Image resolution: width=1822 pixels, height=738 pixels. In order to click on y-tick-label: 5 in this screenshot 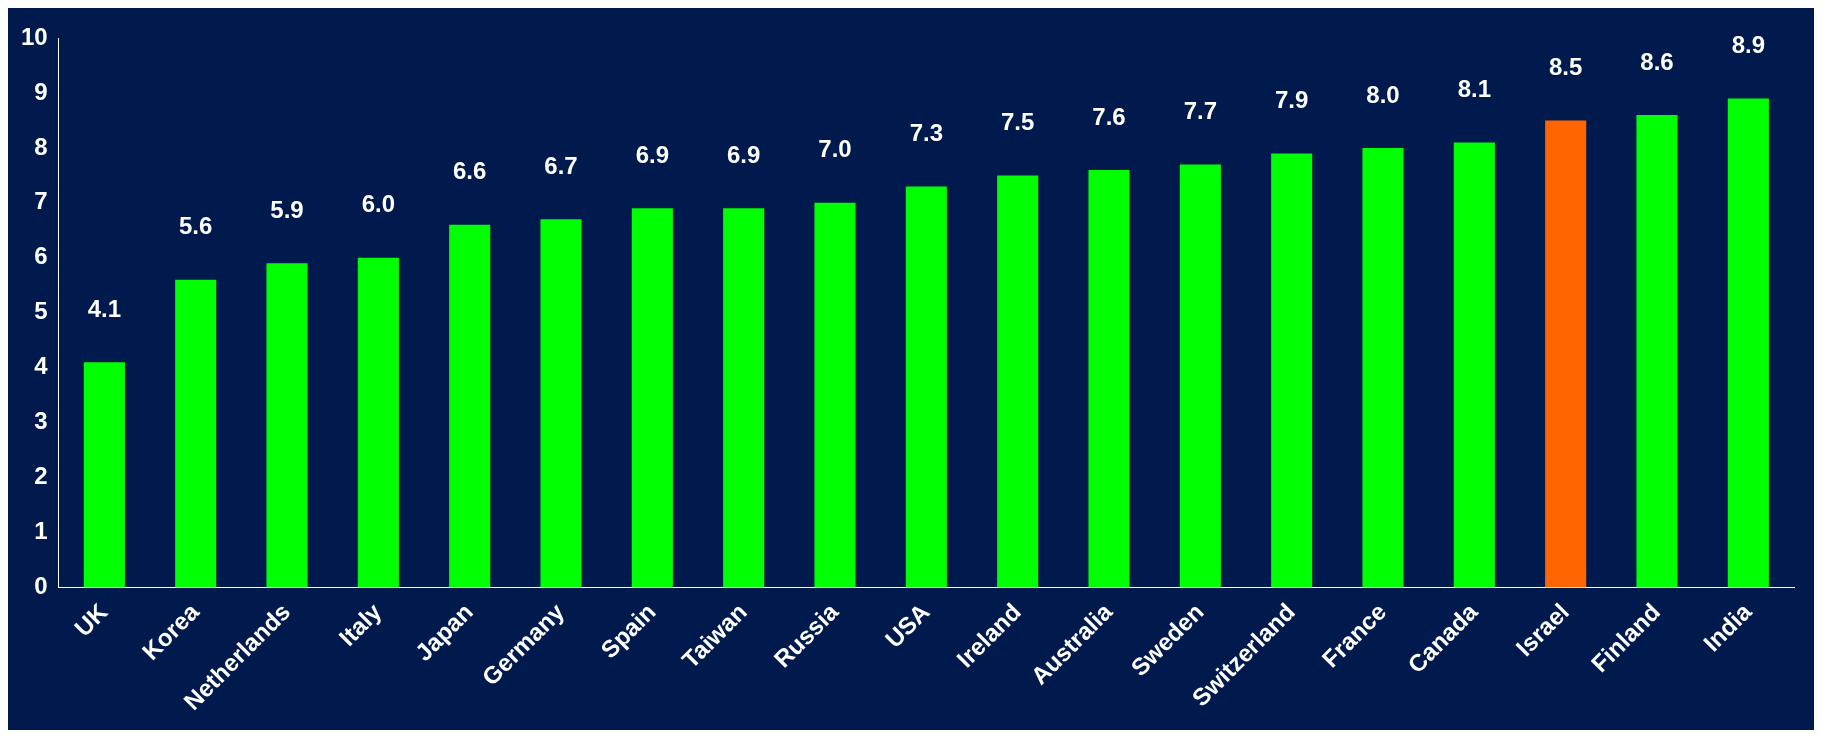, I will do `click(41, 311)`.